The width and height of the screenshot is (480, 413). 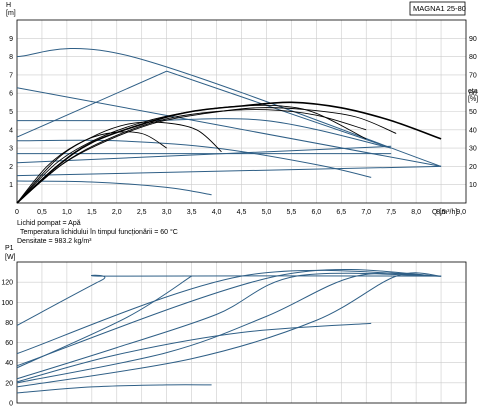 What do you see at coordinates (8, 5) in the screenshot?
I see `qh-y-label: H` at bounding box center [8, 5].